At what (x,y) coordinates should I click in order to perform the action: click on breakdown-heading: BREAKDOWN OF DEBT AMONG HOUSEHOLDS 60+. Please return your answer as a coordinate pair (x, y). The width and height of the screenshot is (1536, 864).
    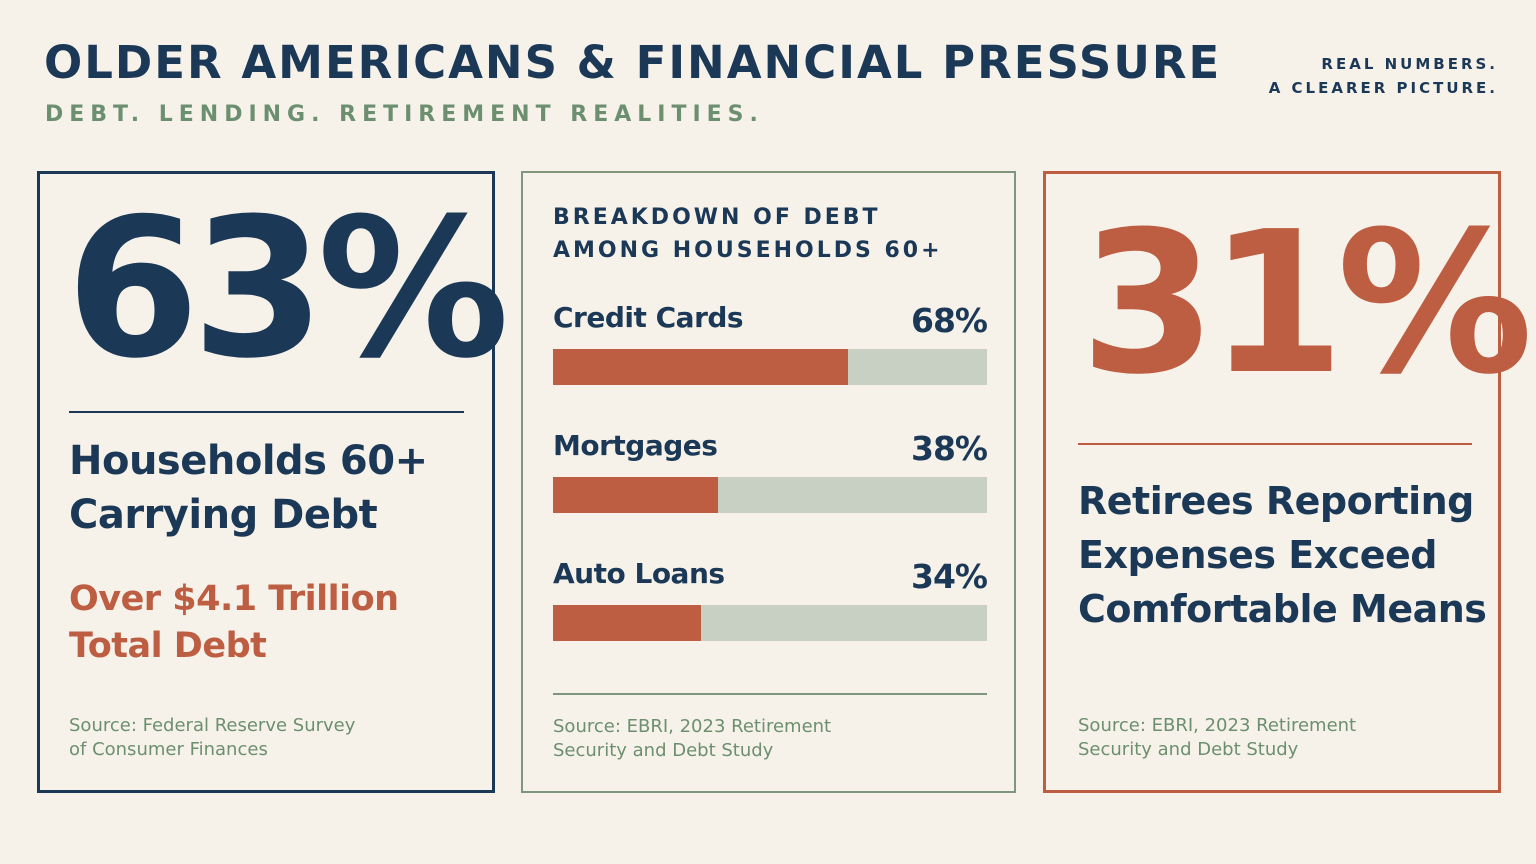
    Looking at the image, I should click on (748, 234).